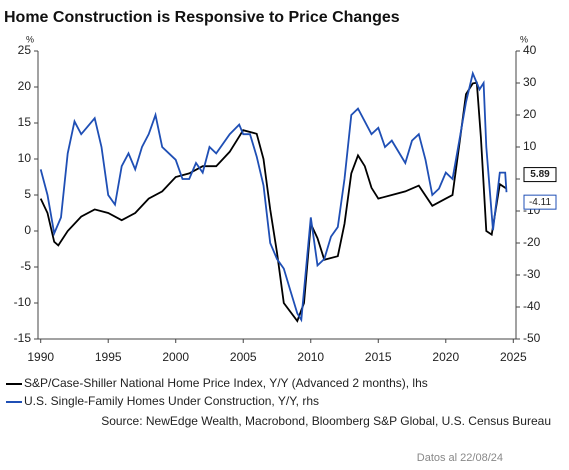  I want to click on y2-unit: %, so click(524, 39).